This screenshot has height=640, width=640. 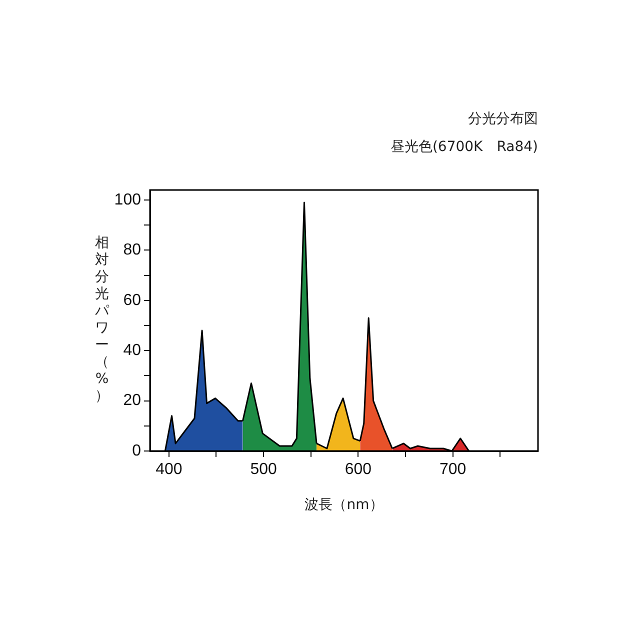 What do you see at coordinates (452, 469) in the screenshot?
I see `x-tick-label: 700` at bounding box center [452, 469].